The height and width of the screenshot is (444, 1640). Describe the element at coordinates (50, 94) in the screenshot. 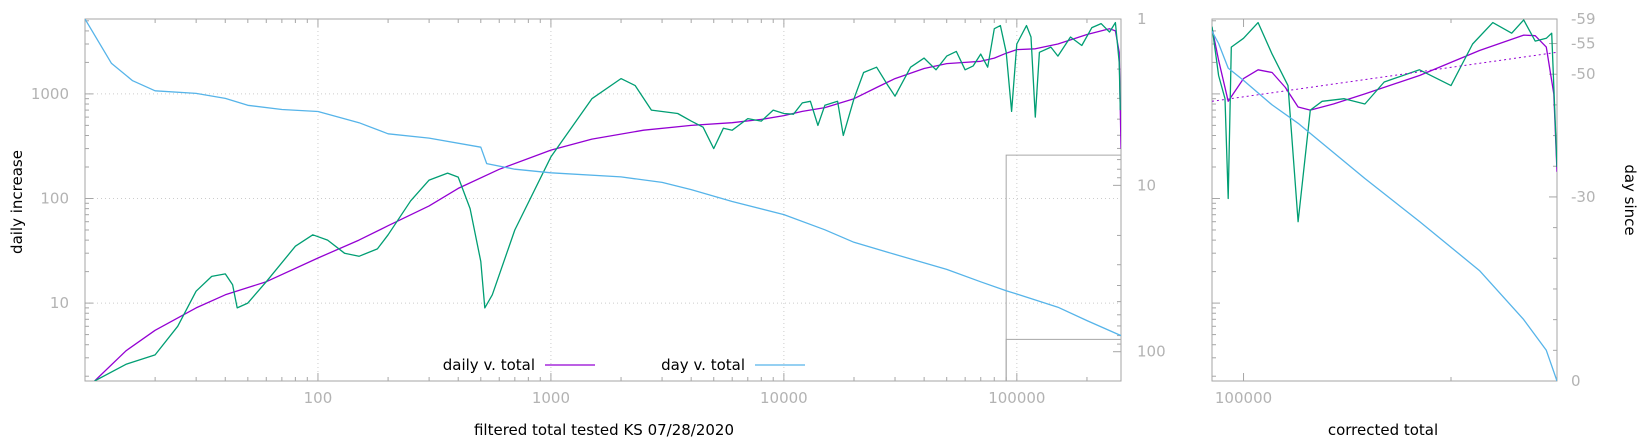

I see `left-y-tick-label: 1000` at that location.